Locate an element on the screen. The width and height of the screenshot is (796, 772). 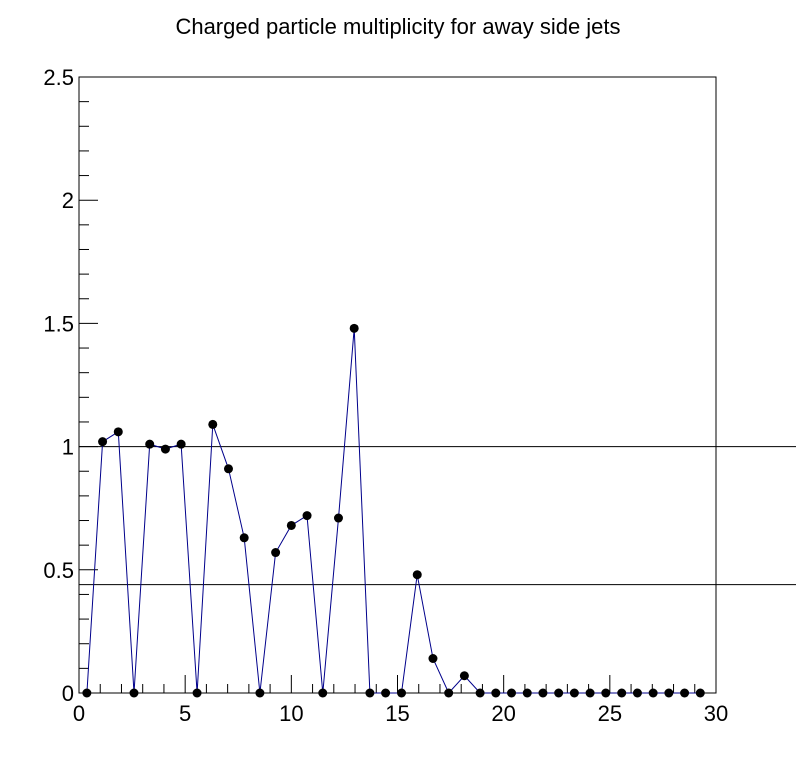
x-tick-label: 15 is located at coordinates (397, 713).